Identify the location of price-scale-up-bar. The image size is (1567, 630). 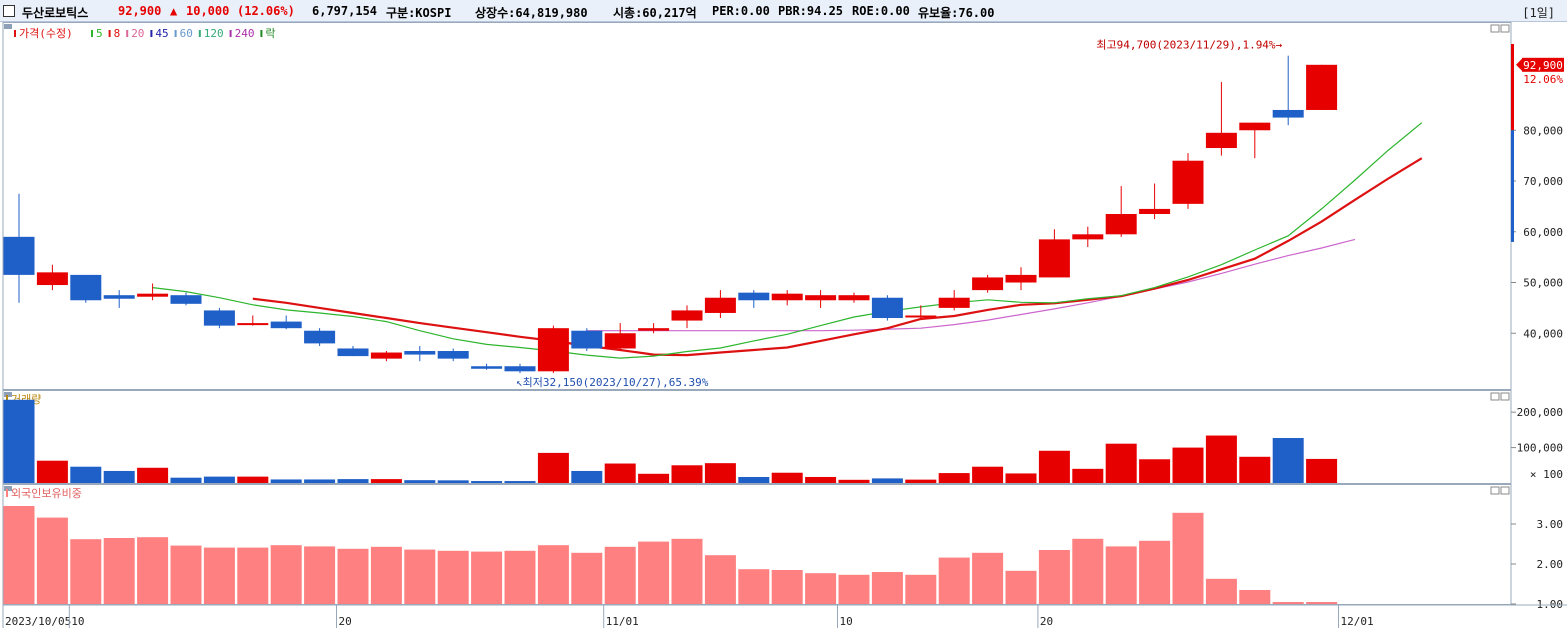
(1512, 87).